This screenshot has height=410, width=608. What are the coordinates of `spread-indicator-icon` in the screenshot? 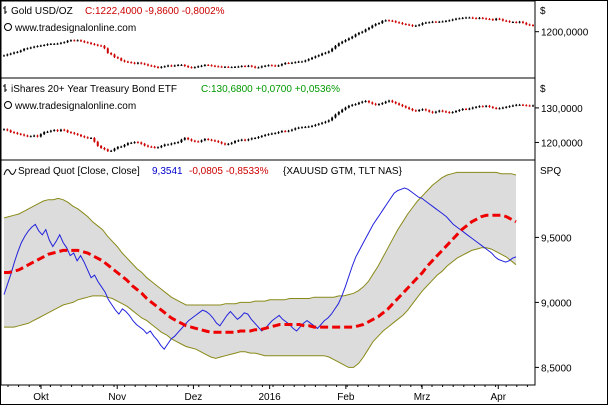 It's located at (10, 172).